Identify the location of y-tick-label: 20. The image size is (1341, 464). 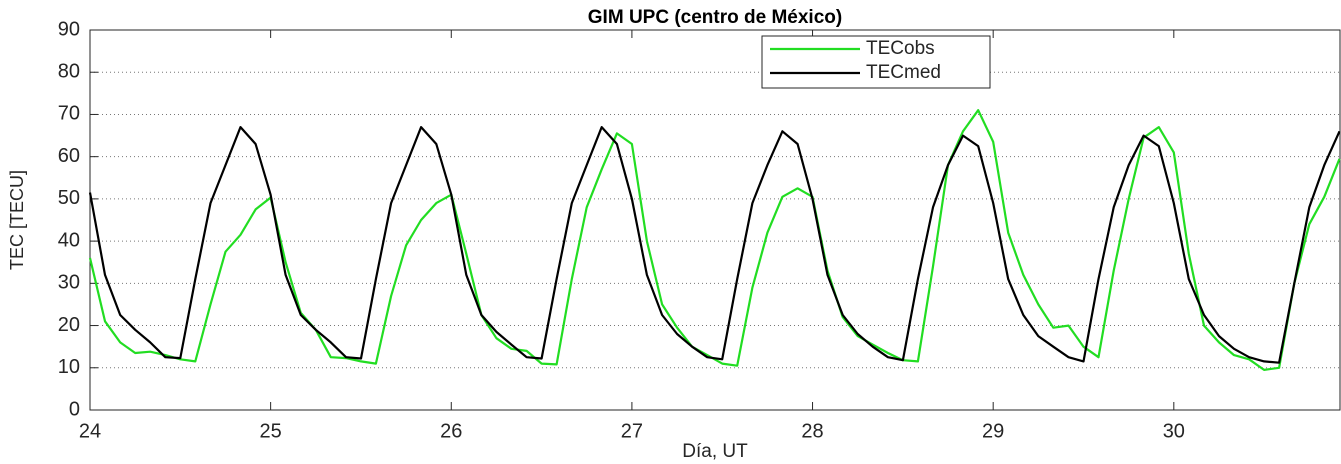
(69, 325).